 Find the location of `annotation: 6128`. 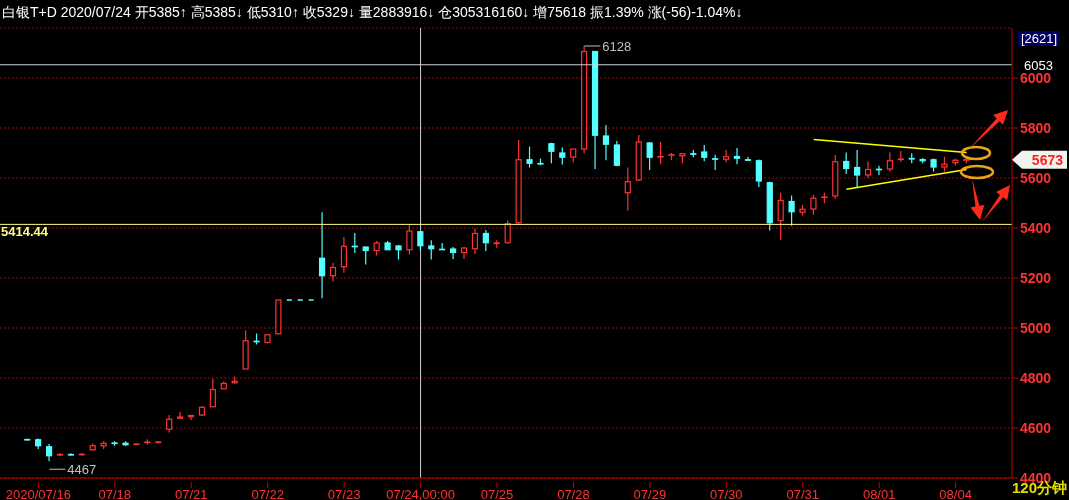

annotation: 6128 is located at coordinates (617, 46).